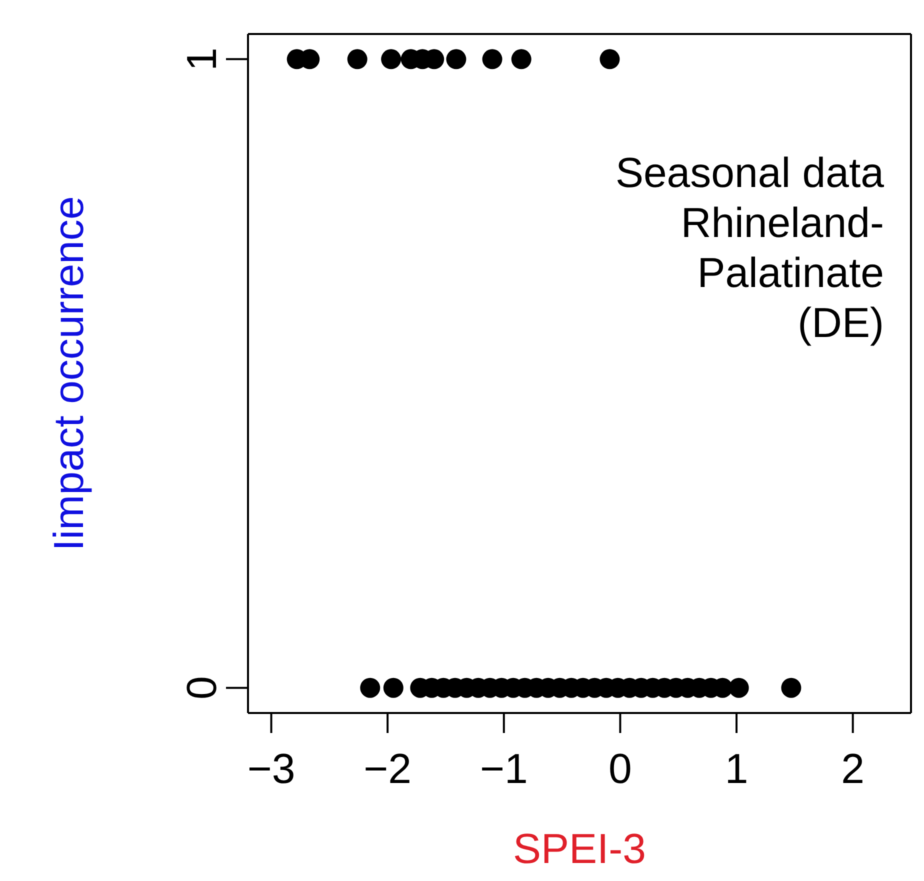 The height and width of the screenshot is (881, 924). I want to click on x-tick-label: −1, so click(504, 768).